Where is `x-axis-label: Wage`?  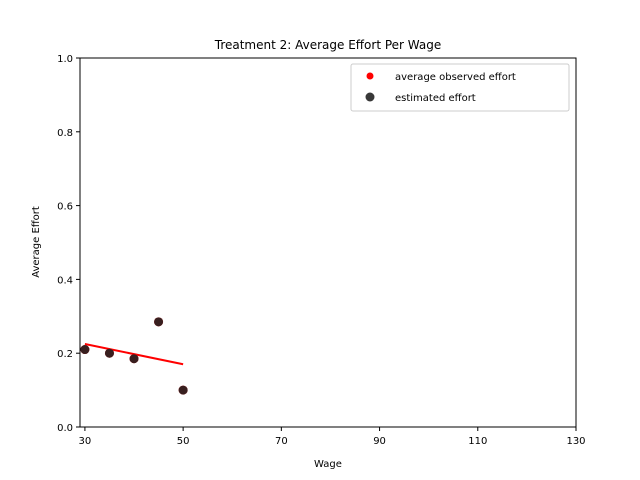
x-axis-label: Wage is located at coordinates (328, 464).